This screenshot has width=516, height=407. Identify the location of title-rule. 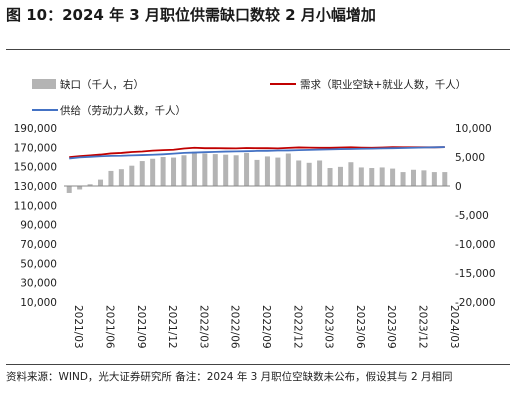
(258, 49).